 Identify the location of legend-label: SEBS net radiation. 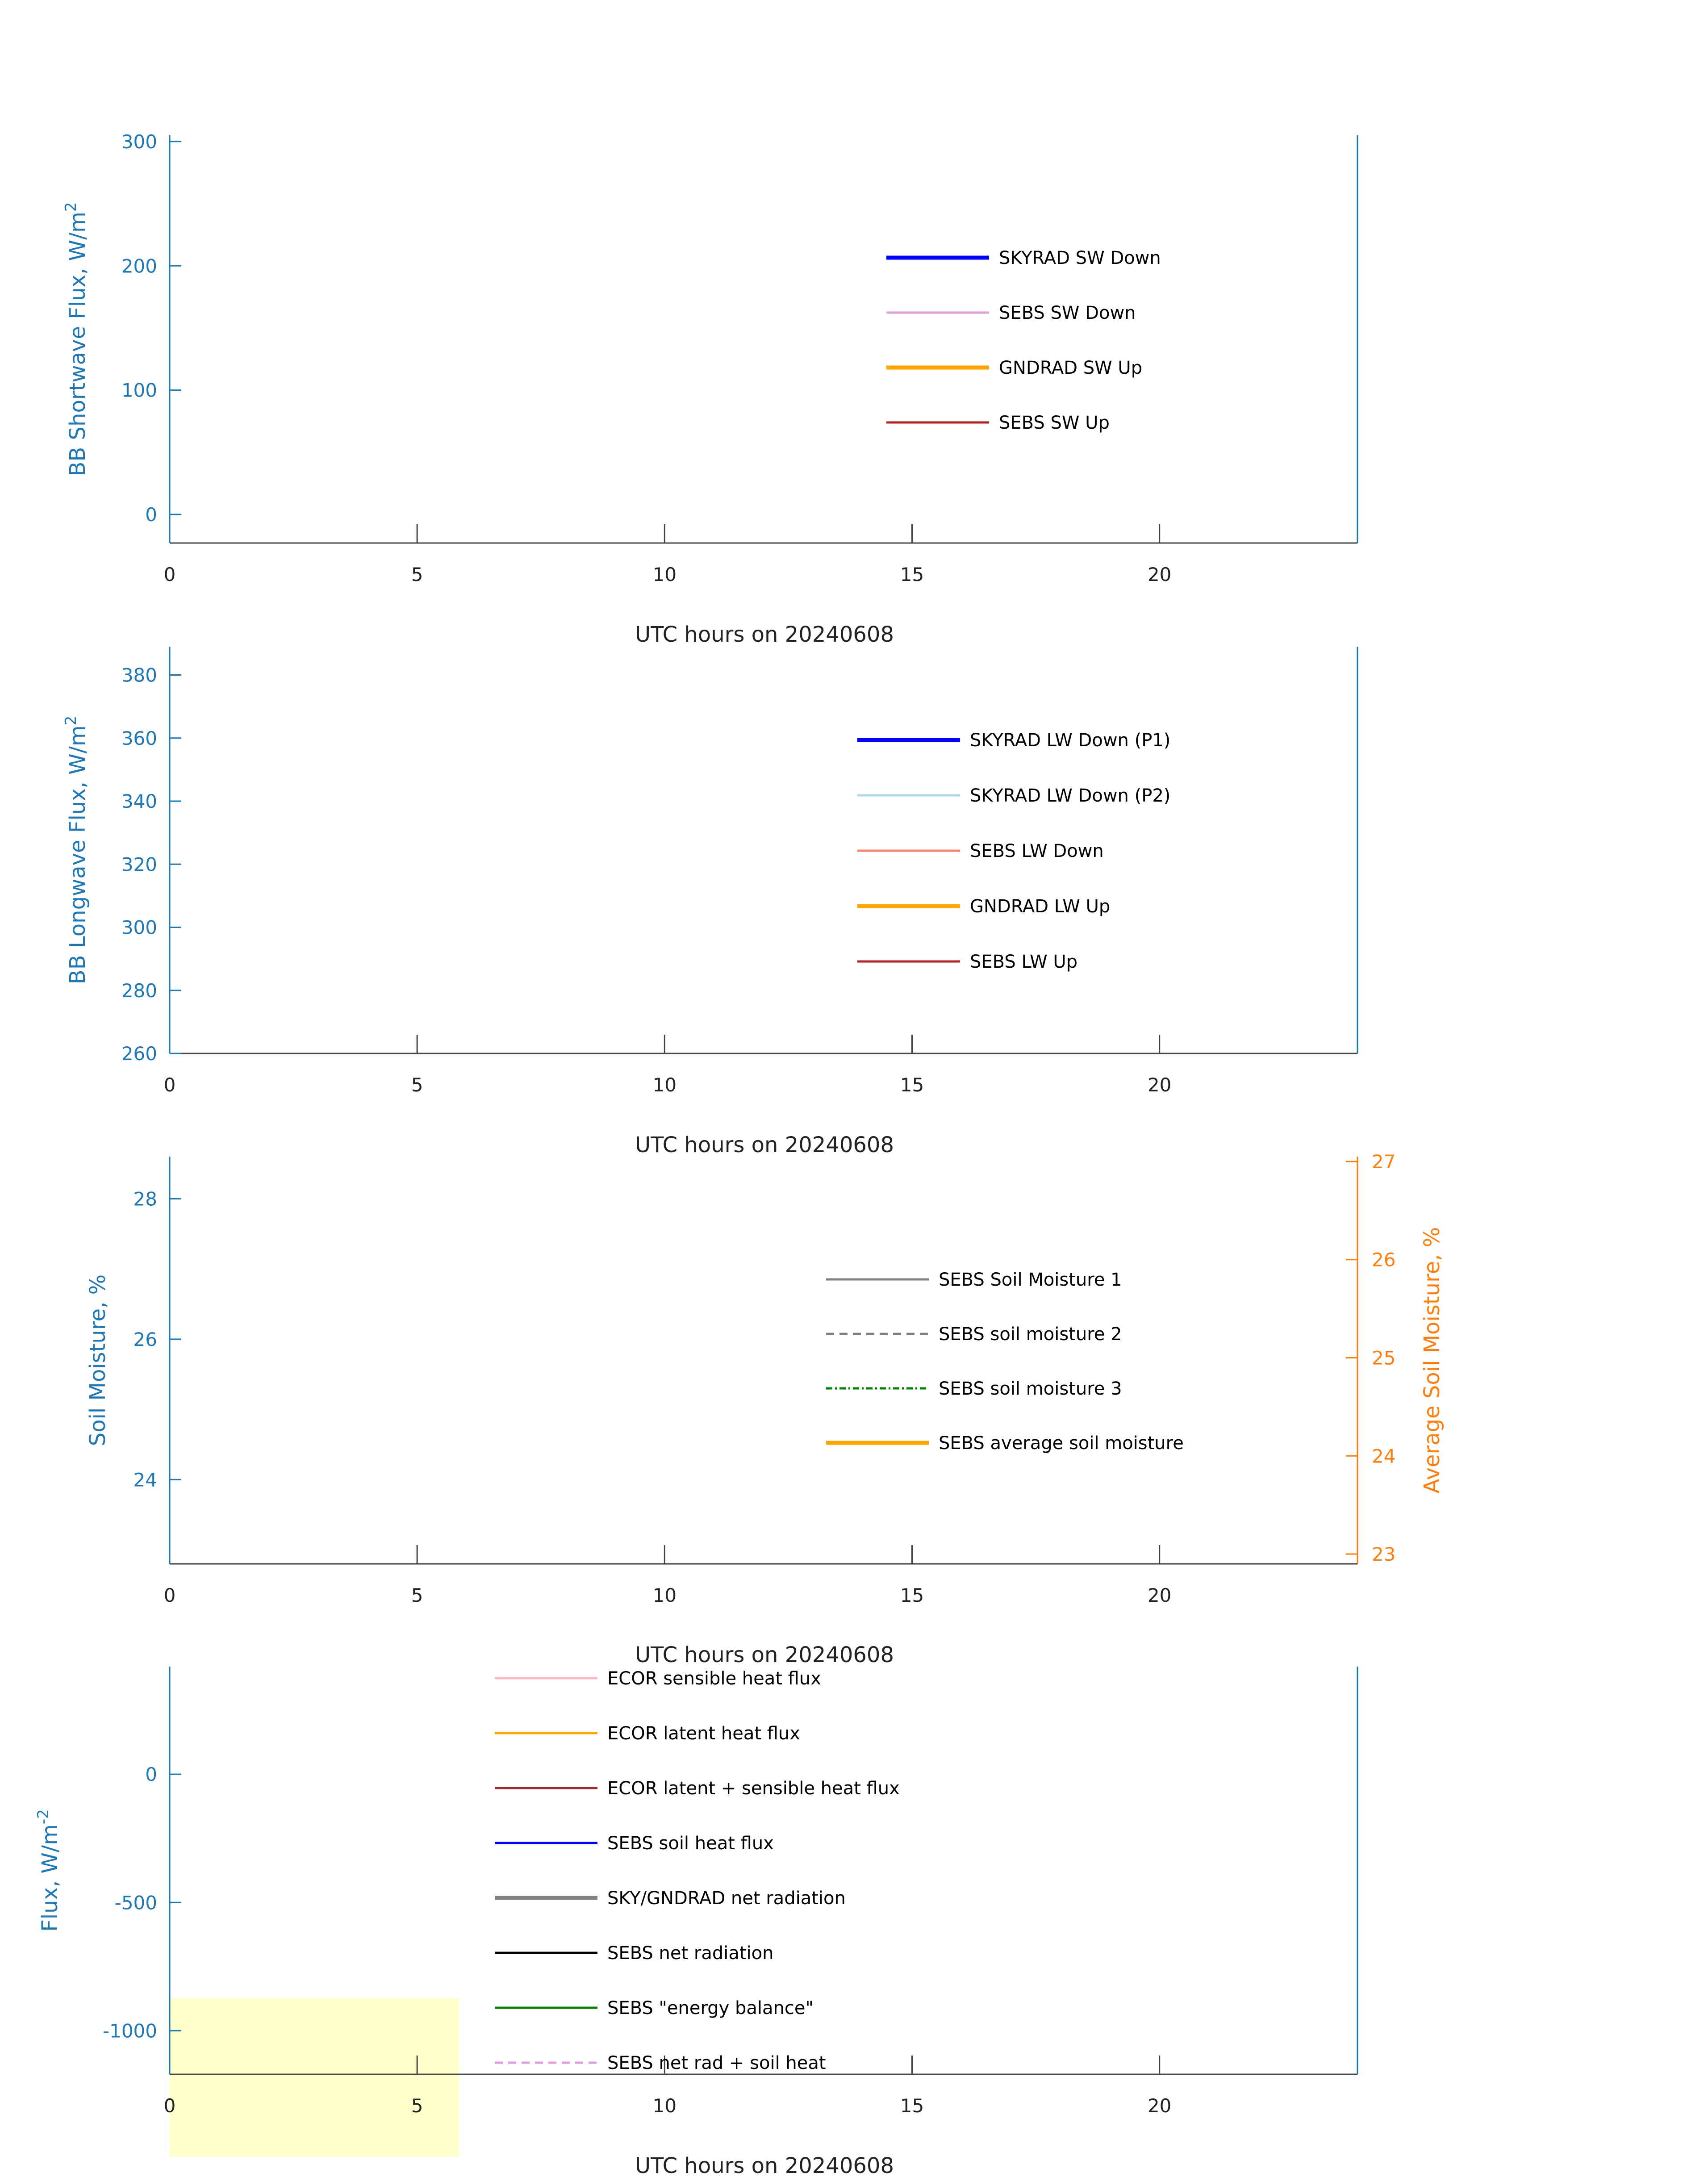
(690, 1953).